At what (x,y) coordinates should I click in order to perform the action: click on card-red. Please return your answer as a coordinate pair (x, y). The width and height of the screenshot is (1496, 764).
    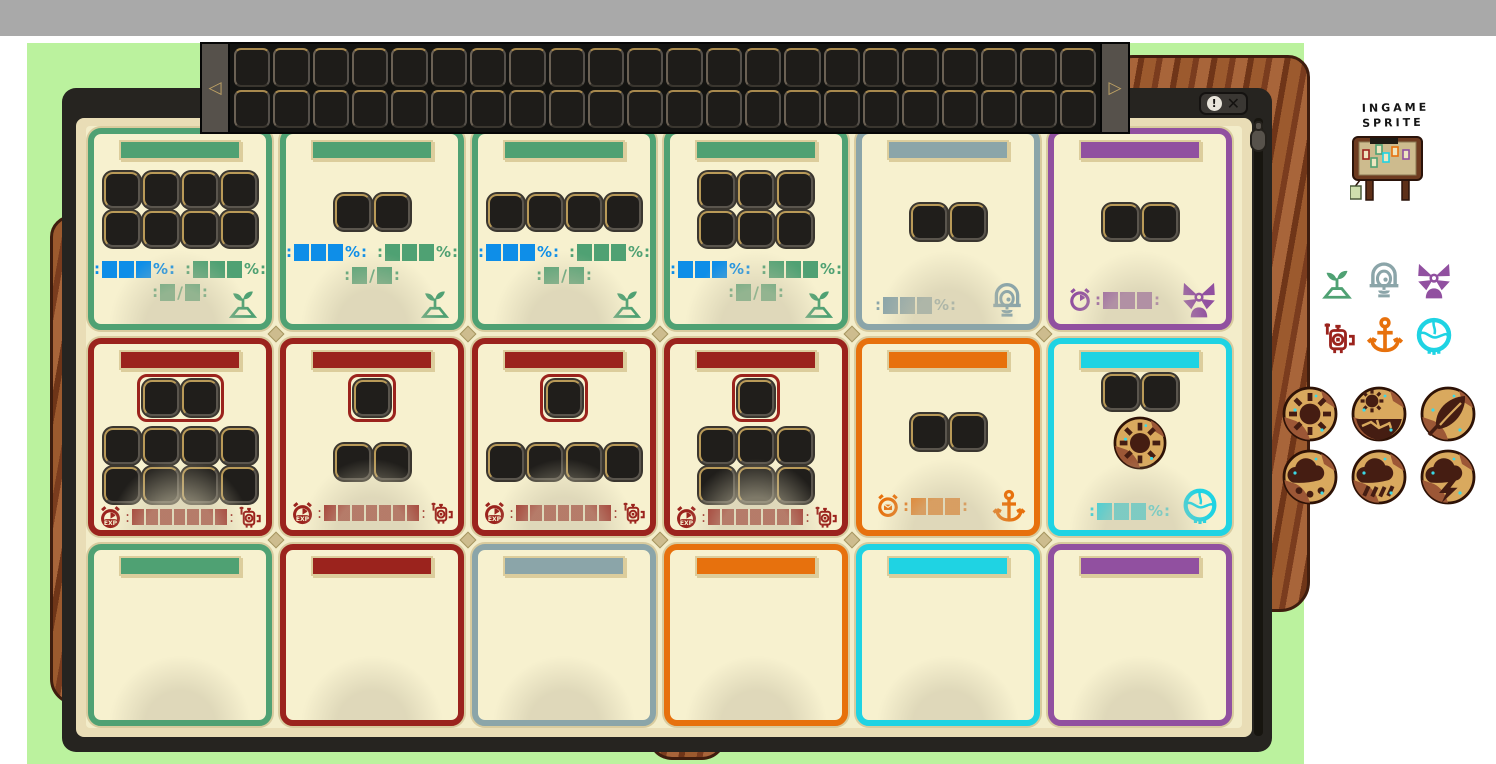
    Looking at the image, I should click on (372, 635).